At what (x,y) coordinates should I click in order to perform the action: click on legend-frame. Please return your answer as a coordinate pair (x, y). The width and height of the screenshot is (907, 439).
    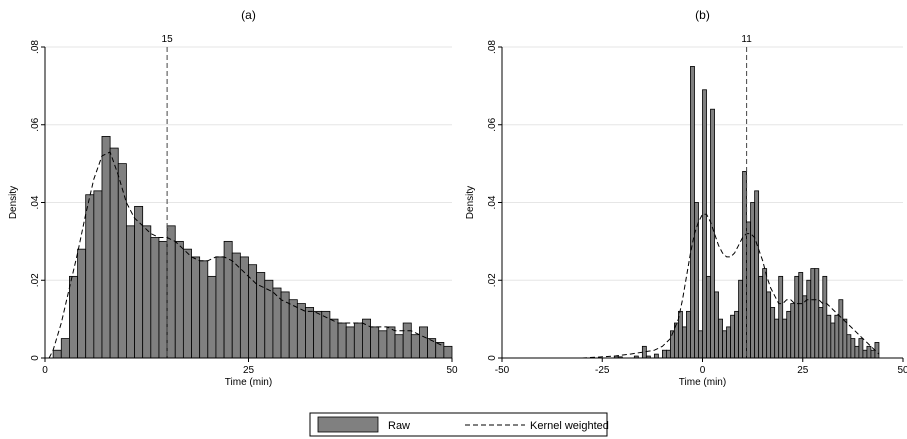
    Looking at the image, I should click on (458, 424).